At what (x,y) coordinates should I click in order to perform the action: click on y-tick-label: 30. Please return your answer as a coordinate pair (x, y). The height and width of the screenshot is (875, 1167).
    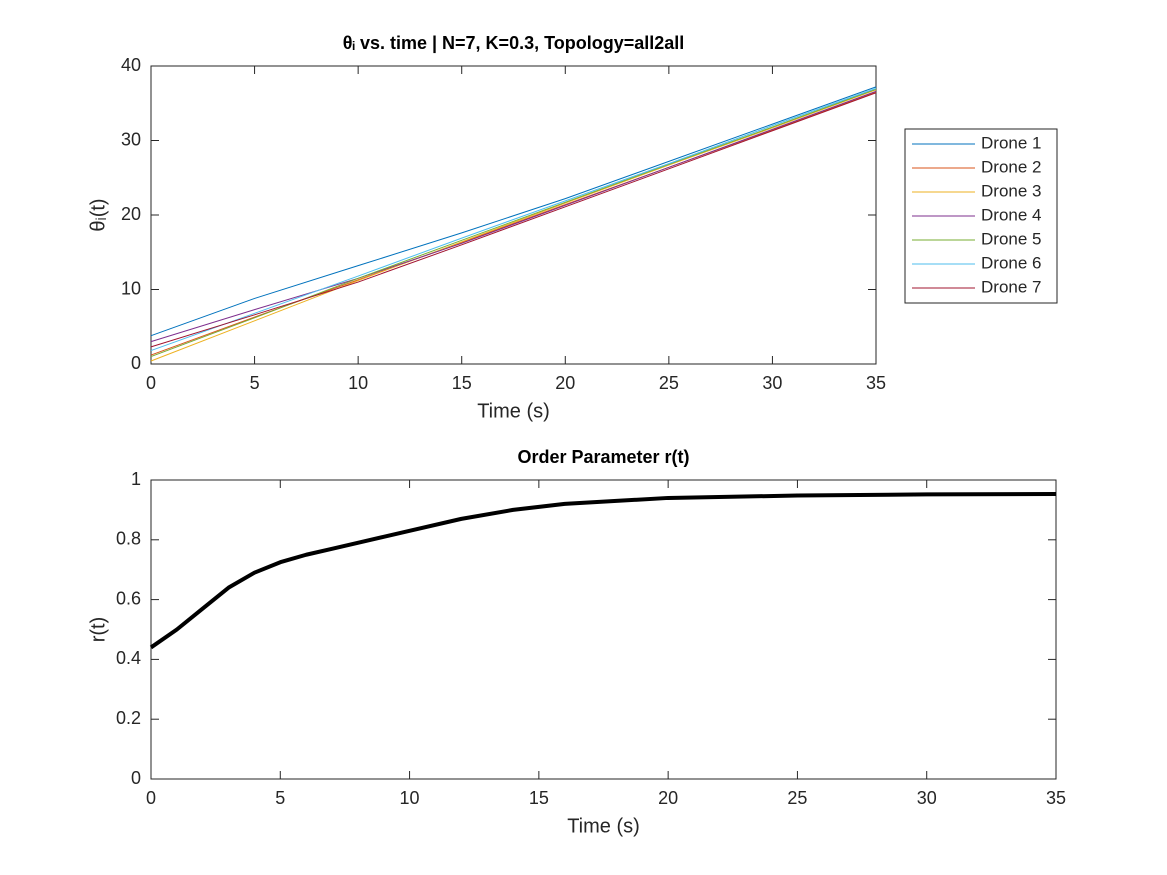
    Looking at the image, I should click on (131, 139).